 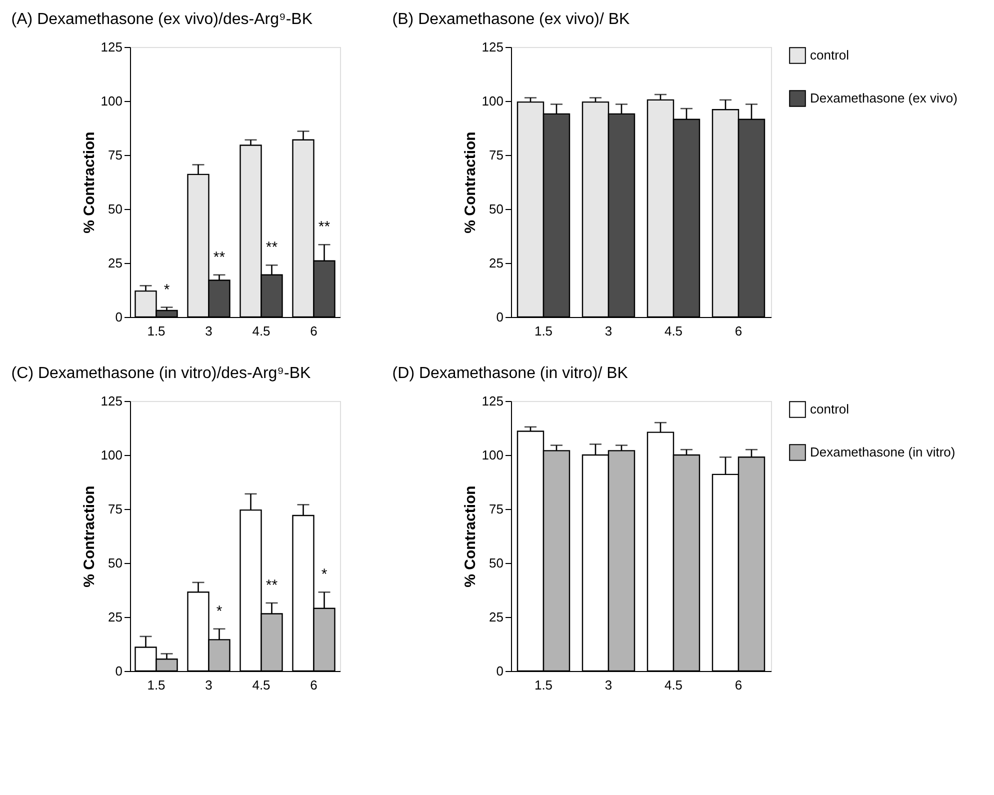 What do you see at coordinates (162, 19) in the screenshot?
I see `chart-title: (A) Dexamethasone (ex vivo)/des-Arg⁹-BK` at bounding box center [162, 19].